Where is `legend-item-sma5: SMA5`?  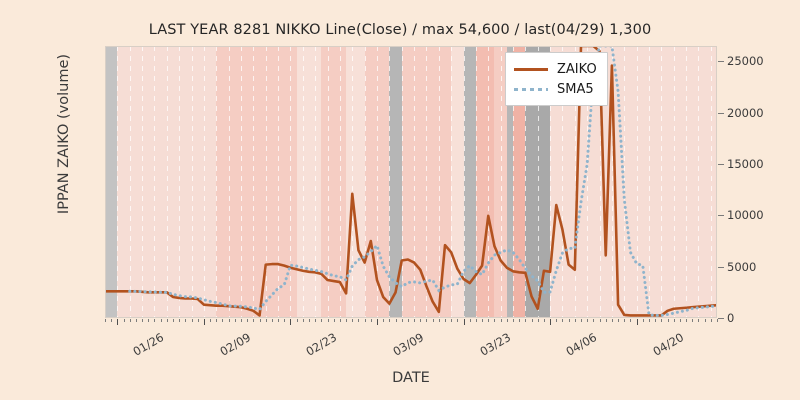
legend-item-sma5: SMA5 is located at coordinates (555, 89).